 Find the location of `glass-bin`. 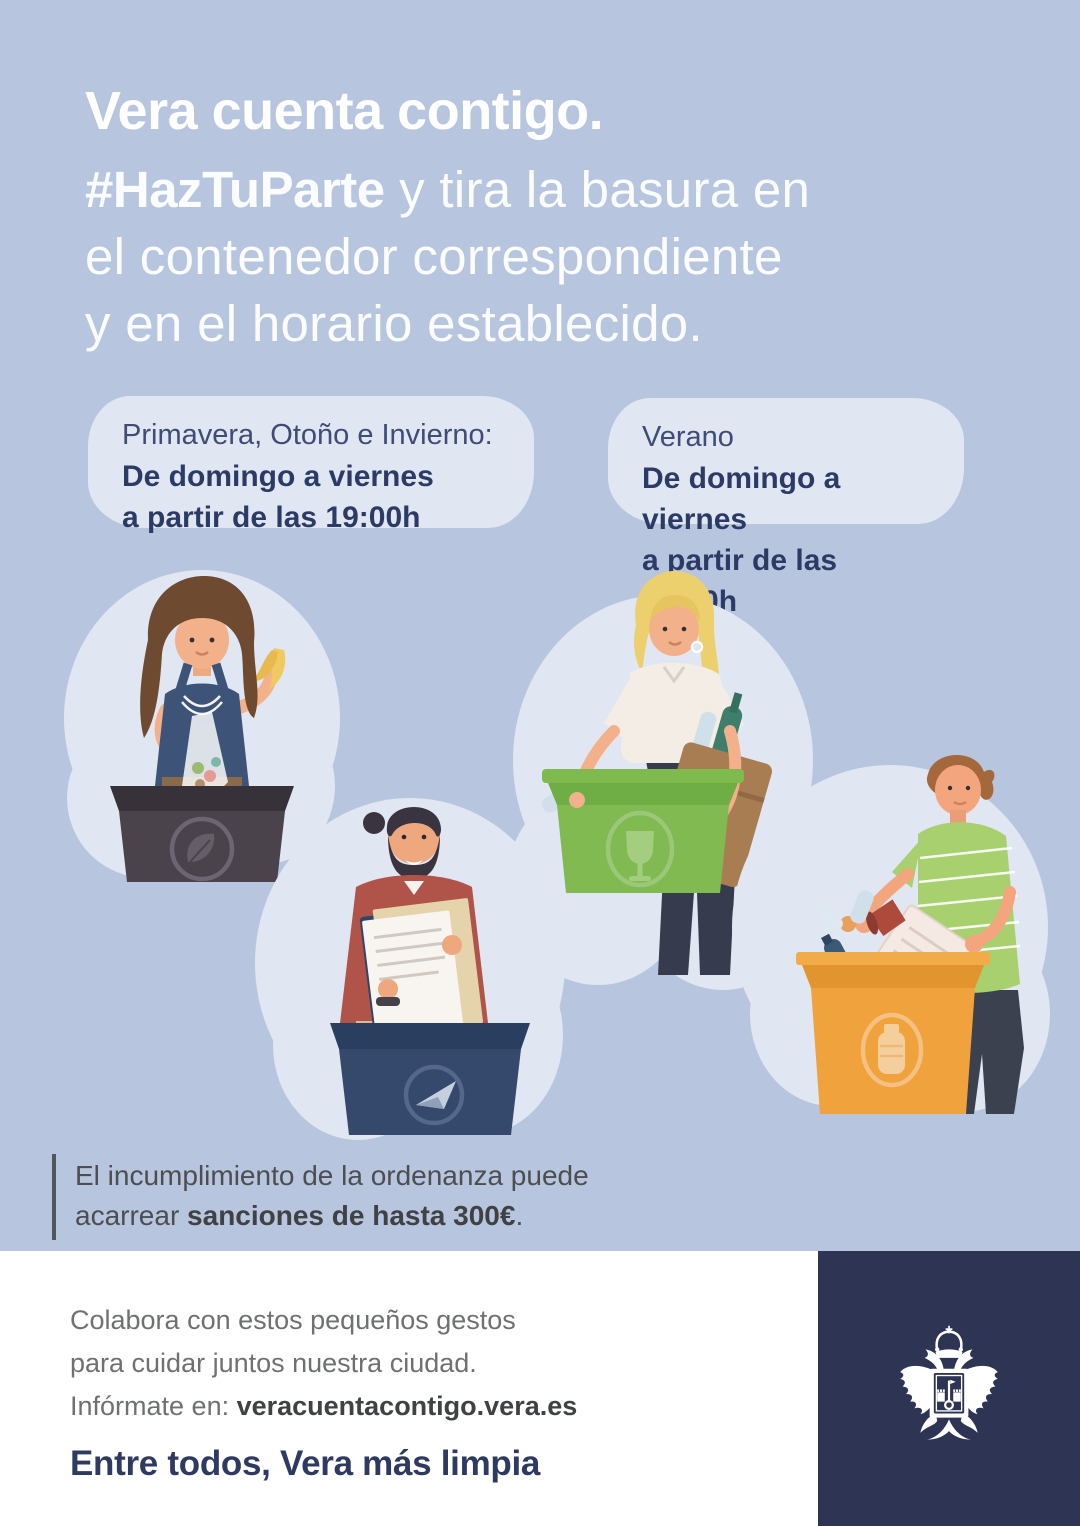

glass-bin is located at coordinates (643, 831).